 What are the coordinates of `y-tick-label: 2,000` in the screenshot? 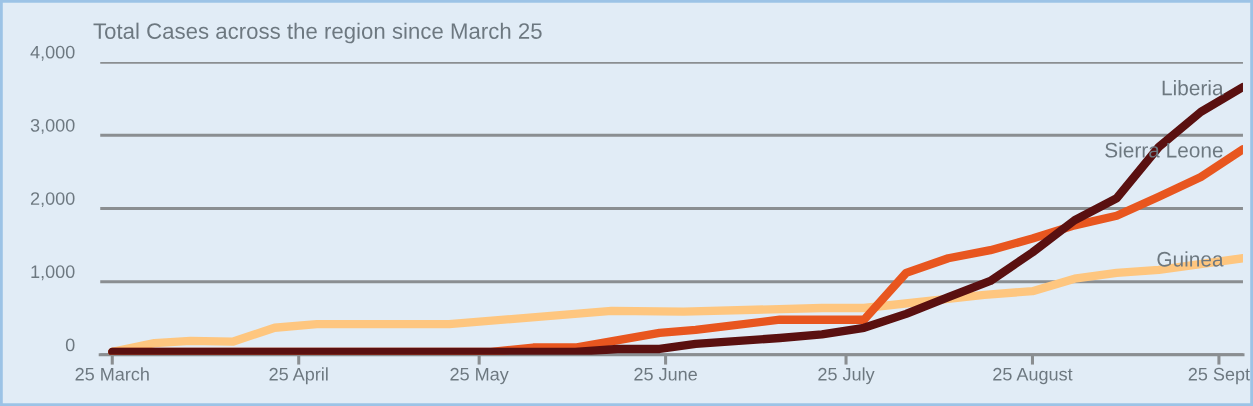 It's located at (52, 200).